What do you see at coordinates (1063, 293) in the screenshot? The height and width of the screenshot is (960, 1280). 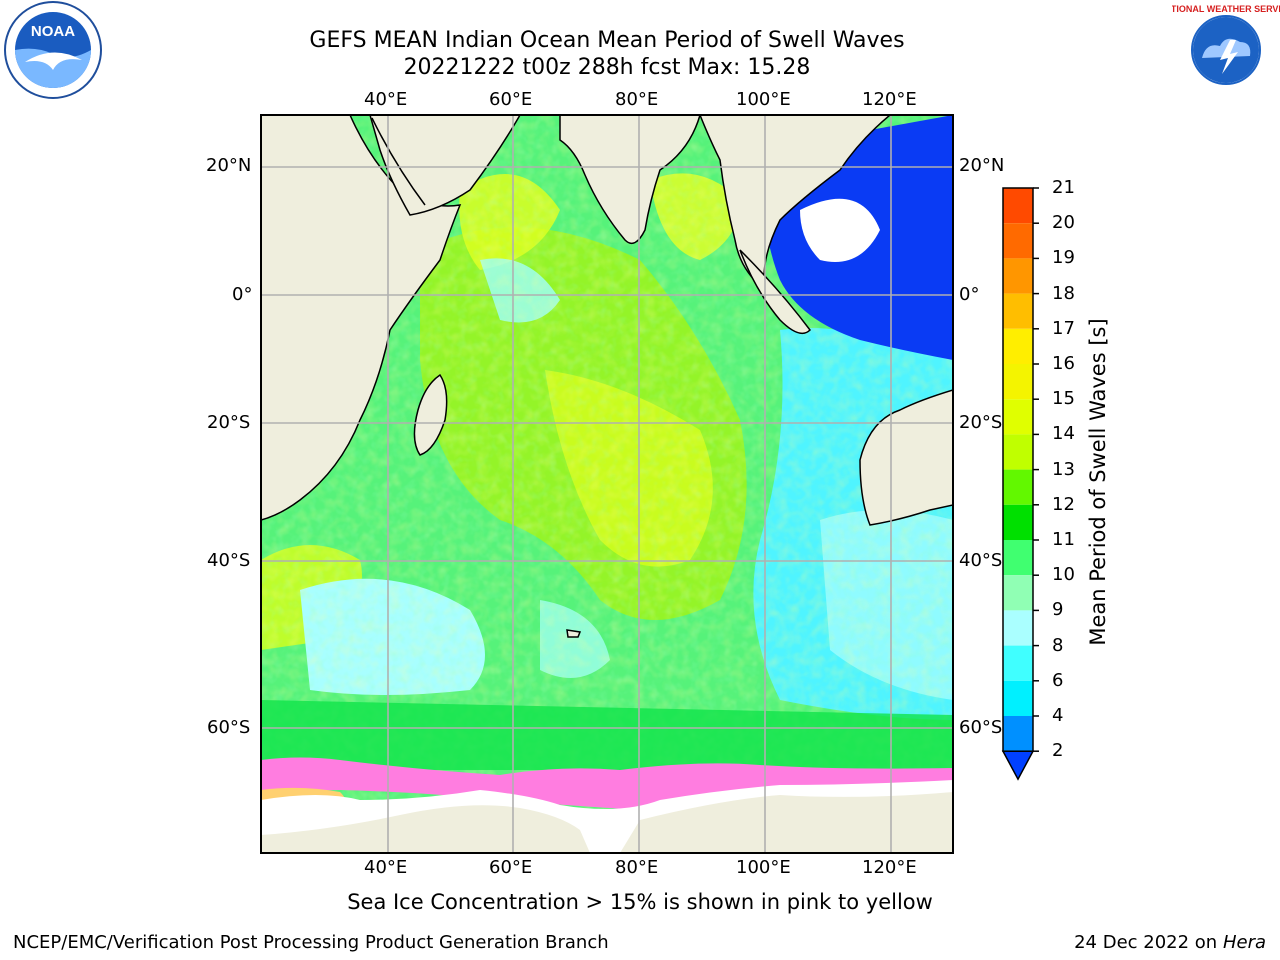 I see `colorbar-tick-label: 18` at bounding box center [1063, 293].